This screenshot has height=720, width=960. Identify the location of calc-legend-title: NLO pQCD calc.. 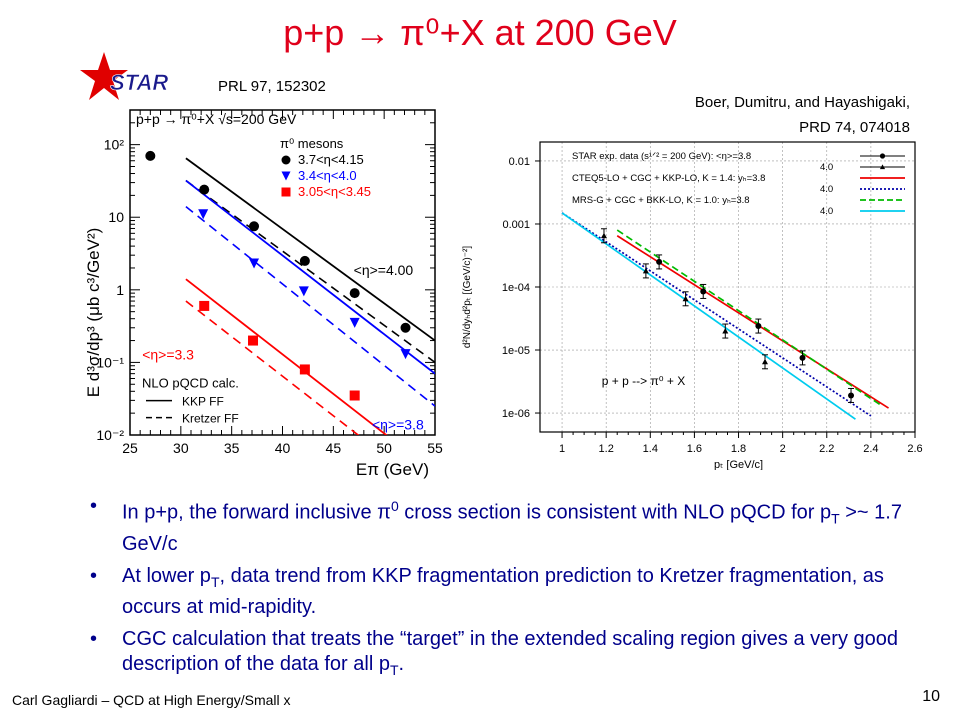
(190, 383).